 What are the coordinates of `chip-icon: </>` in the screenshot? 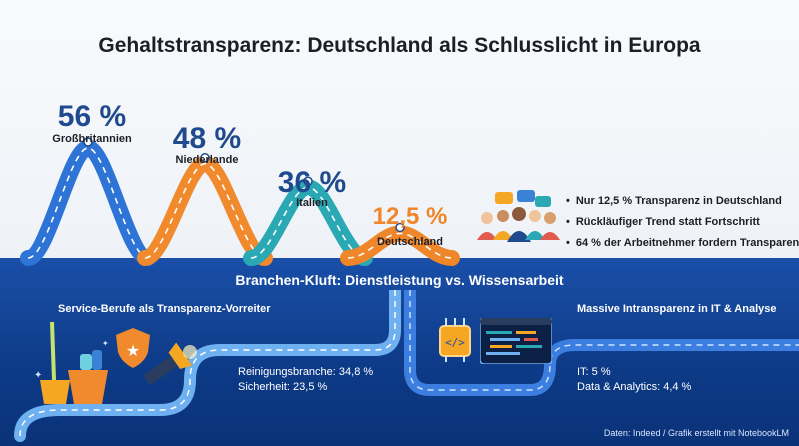 It's located at (455, 340).